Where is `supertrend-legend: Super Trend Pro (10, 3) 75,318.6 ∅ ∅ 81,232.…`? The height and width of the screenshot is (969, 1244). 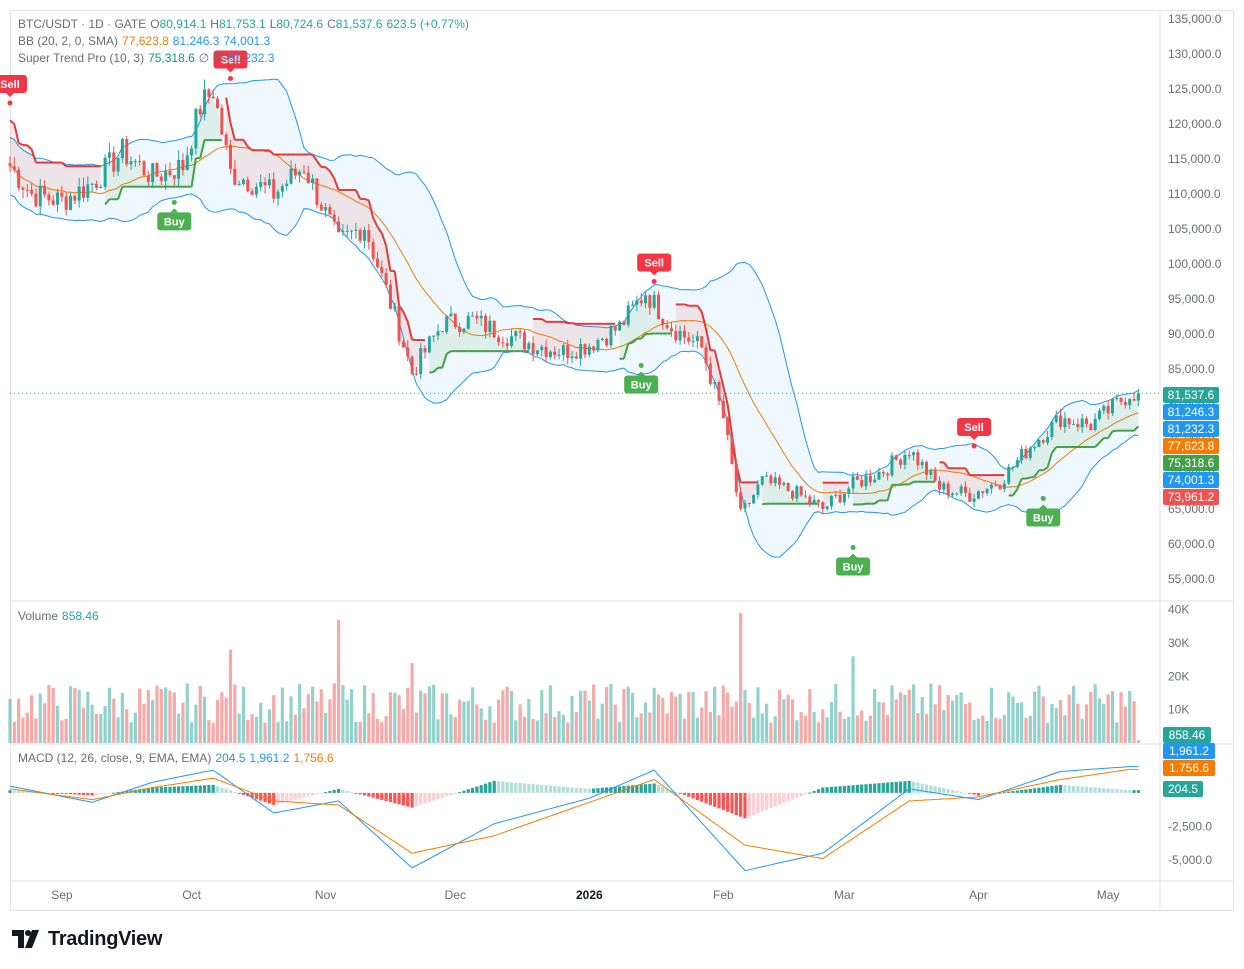
supertrend-legend: Super Trend Pro (10, 3) 75,318.6 ∅ ∅ 81,232.… is located at coordinates (148, 58).